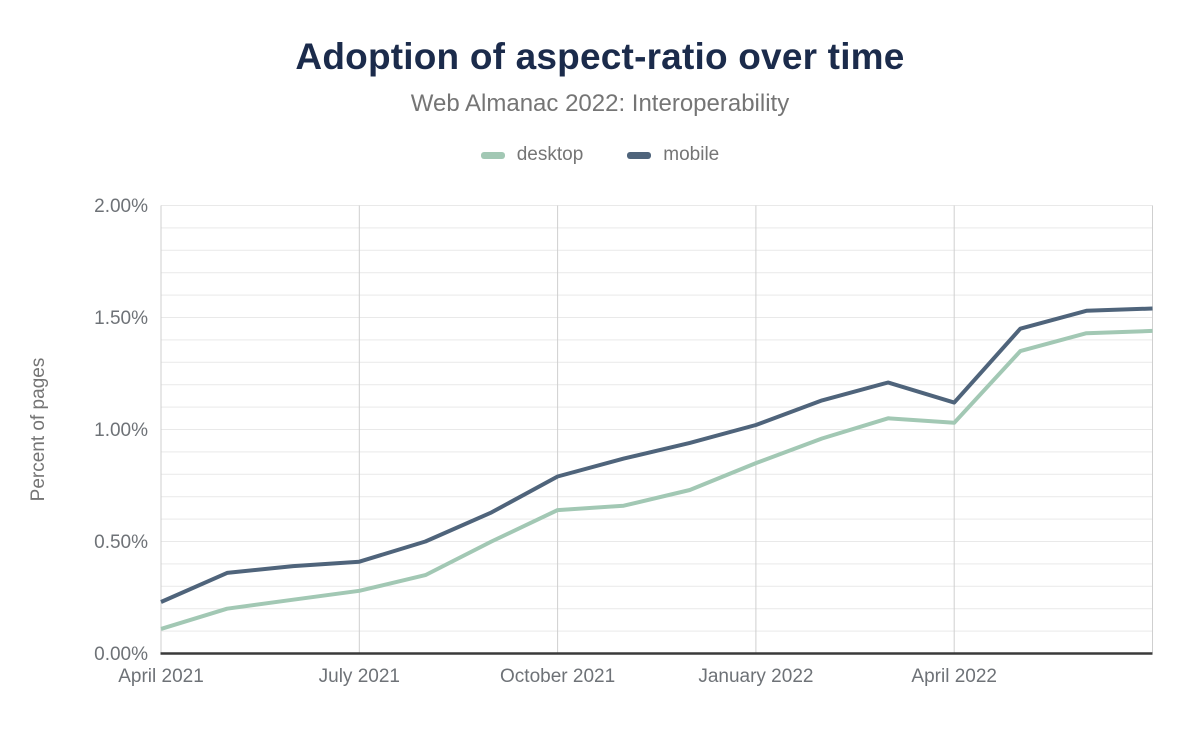 Image resolution: width=1200 pixels, height=742 pixels. I want to click on x-axis-tick-label: April 2021, so click(161, 676).